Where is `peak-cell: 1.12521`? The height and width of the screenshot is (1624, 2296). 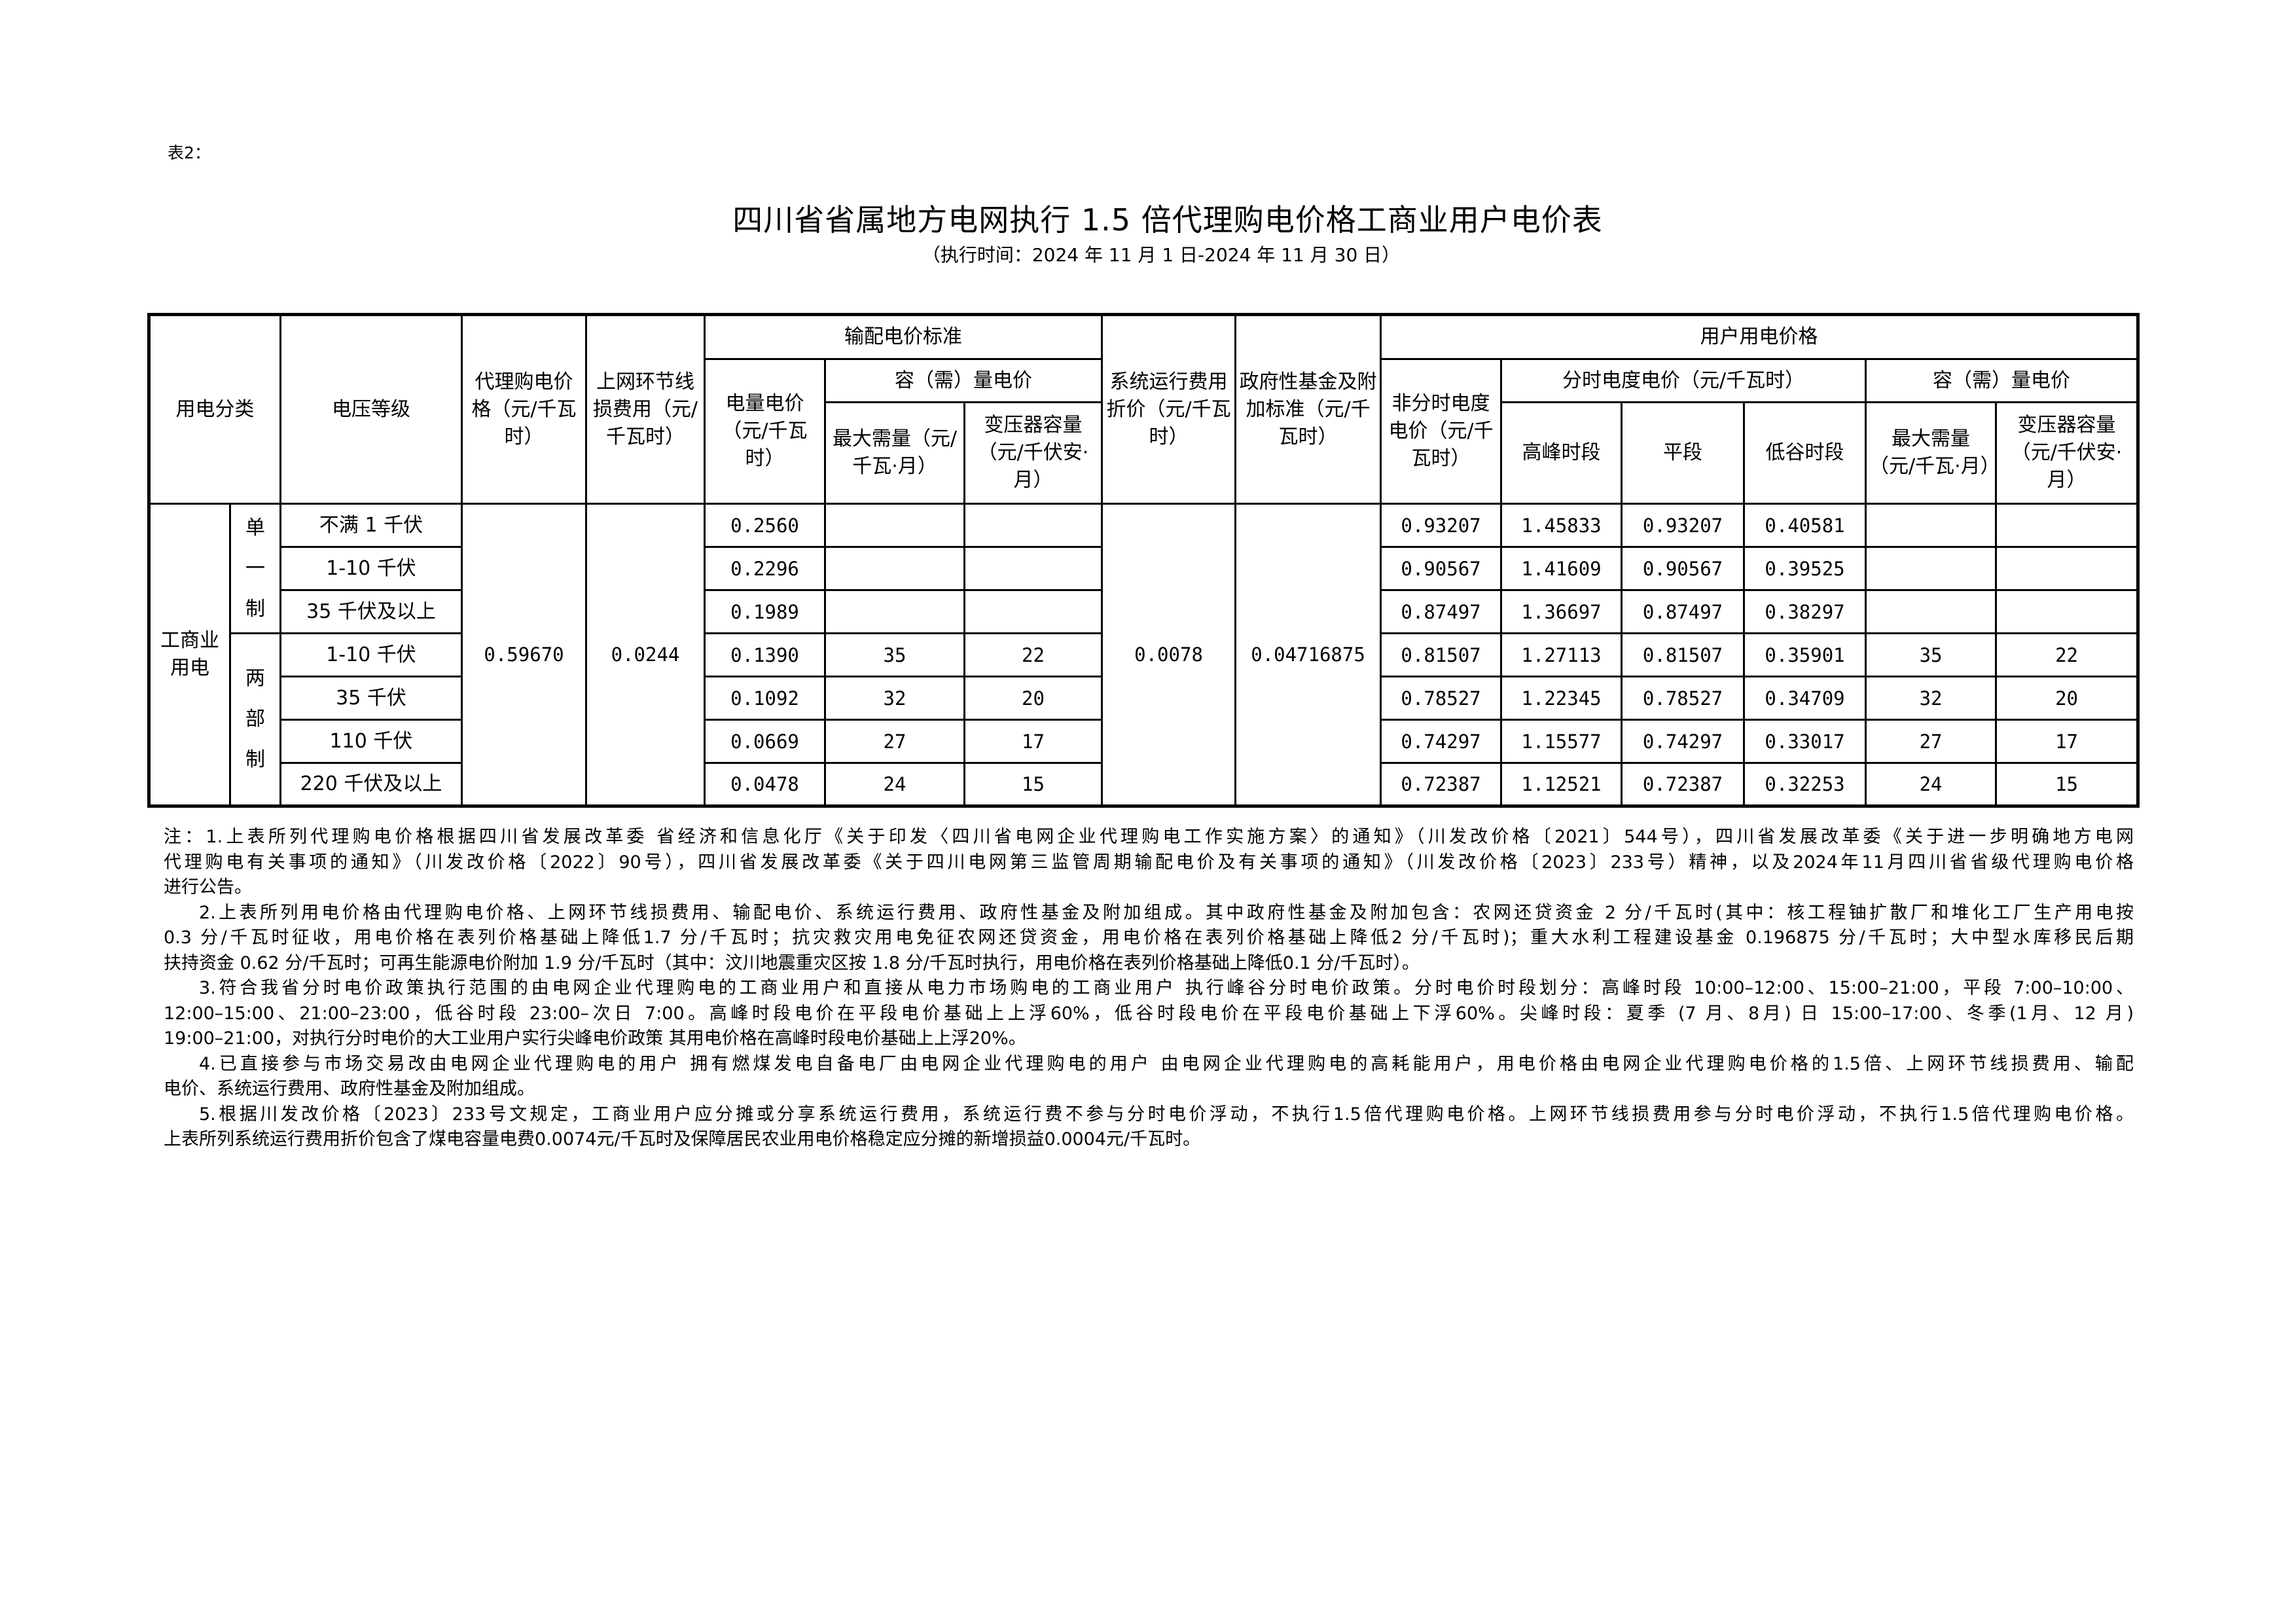 peak-cell: 1.12521 is located at coordinates (1561, 784).